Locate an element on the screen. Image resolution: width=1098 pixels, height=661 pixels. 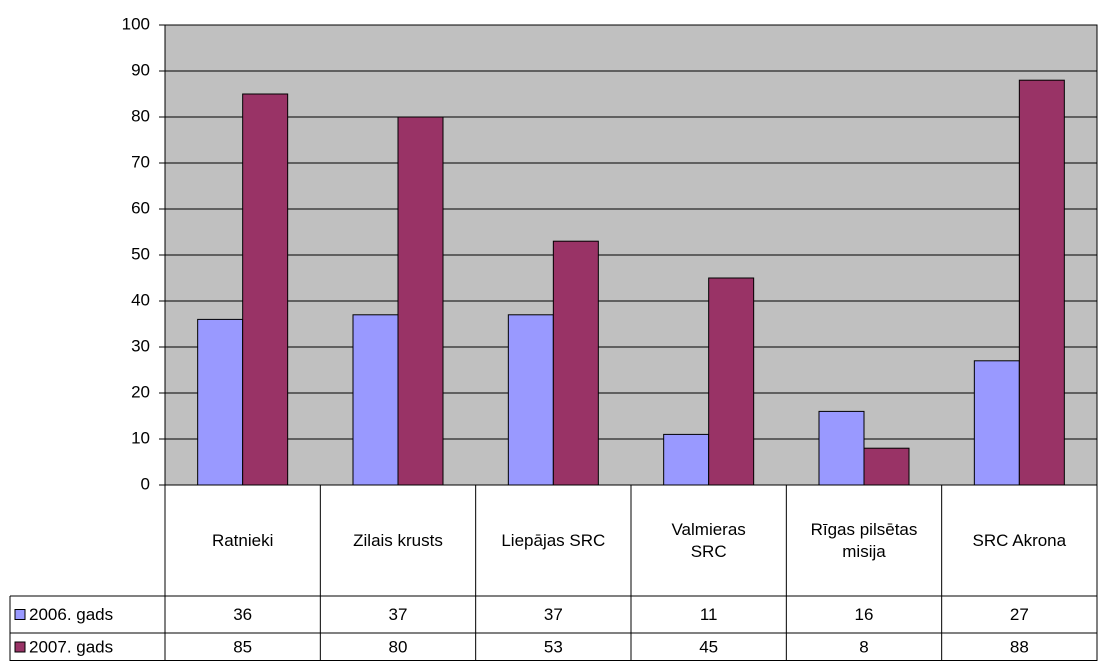
y-tick-label: 90 is located at coordinates (140, 69).